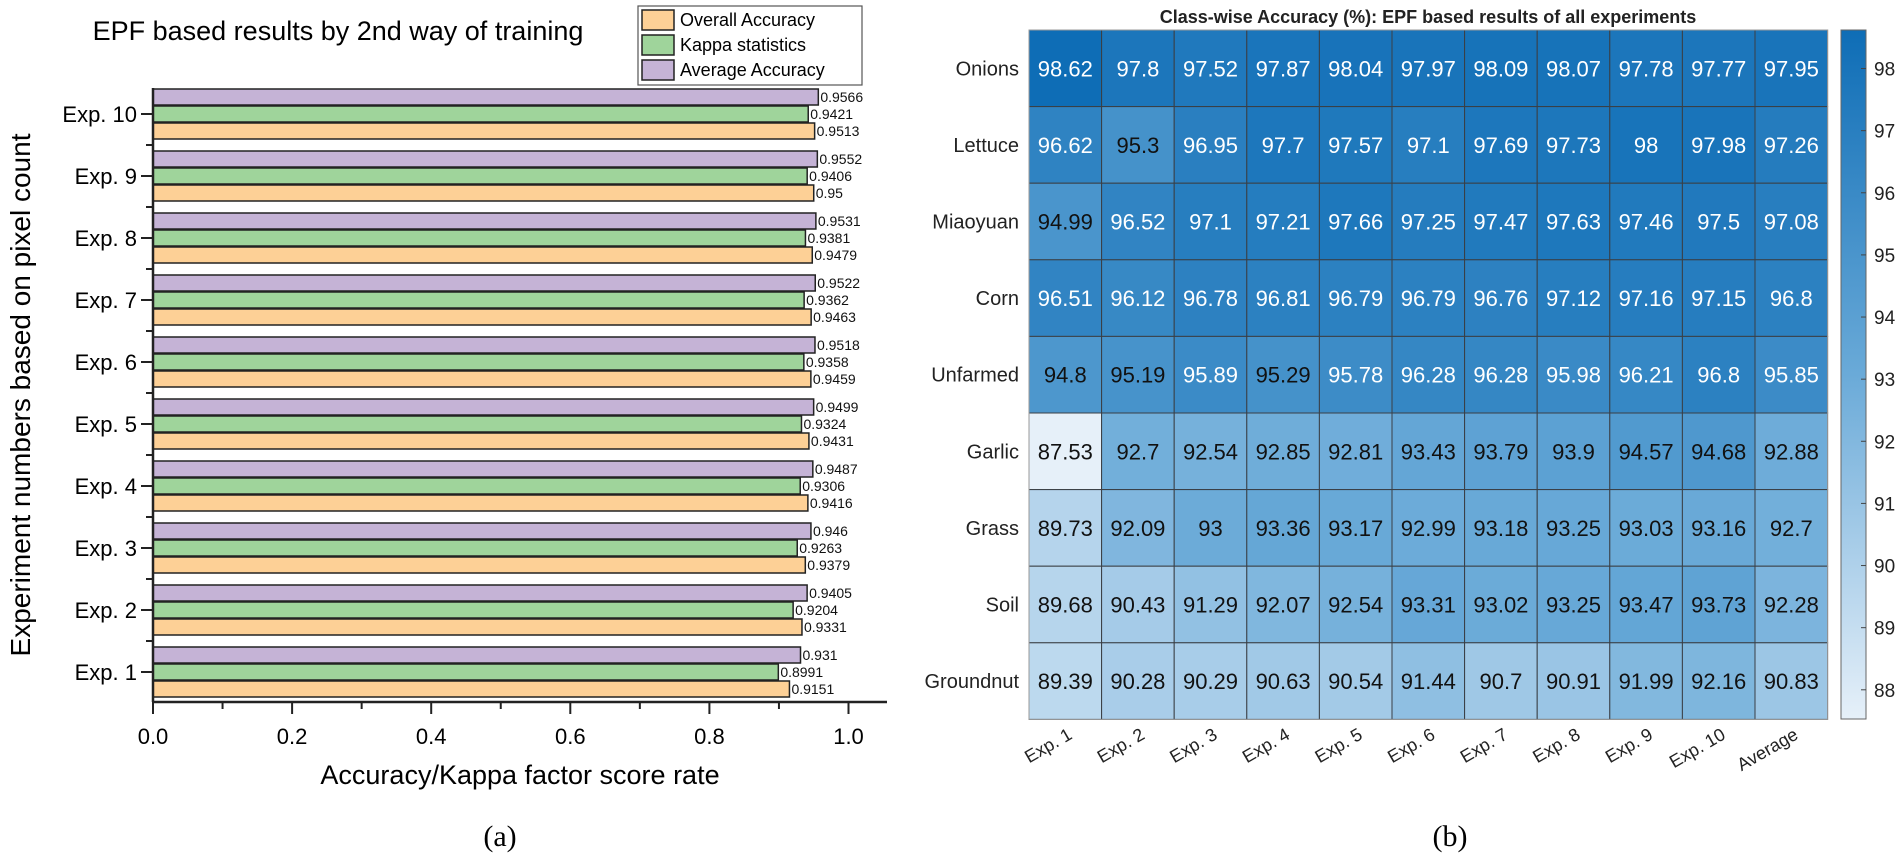  What do you see at coordinates (1484, 745) in the screenshot?
I see `column-label: Exp. 7` at bounding box center [1484, 745].